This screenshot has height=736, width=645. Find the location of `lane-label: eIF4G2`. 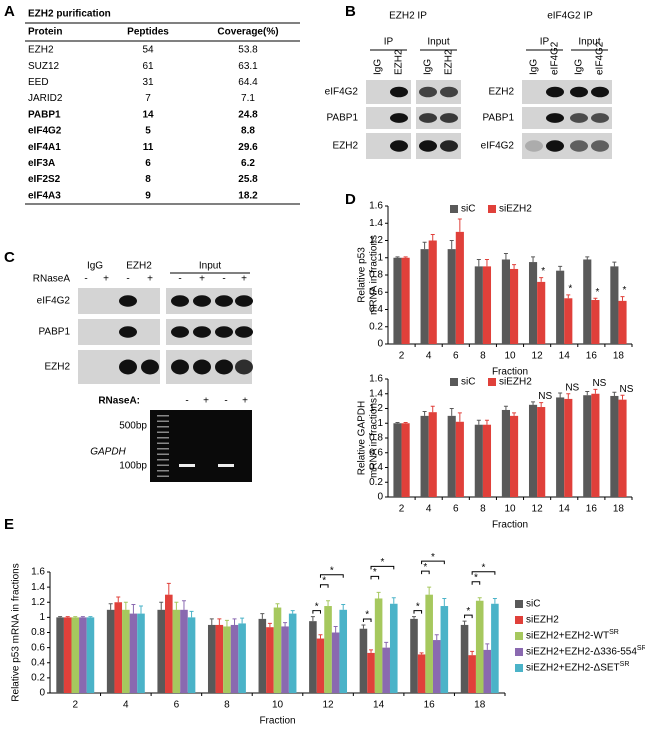

lane-label: eIF4G2 is located at coordinates (555, 58).